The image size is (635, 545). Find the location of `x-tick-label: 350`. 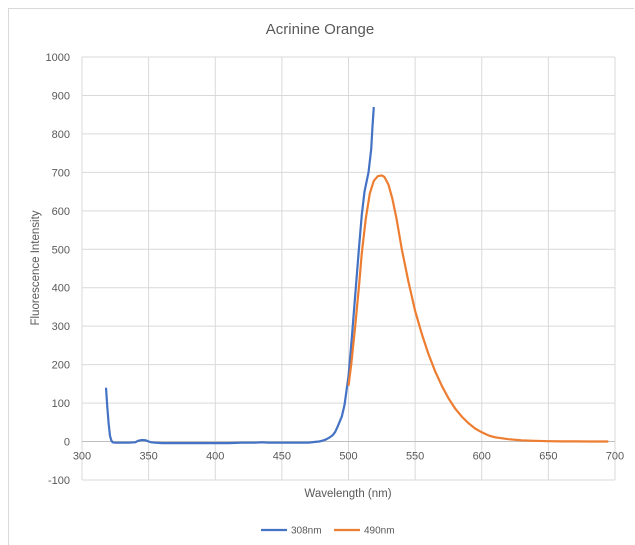

x-tick-label: 350 is located at coordinates (148, 457).